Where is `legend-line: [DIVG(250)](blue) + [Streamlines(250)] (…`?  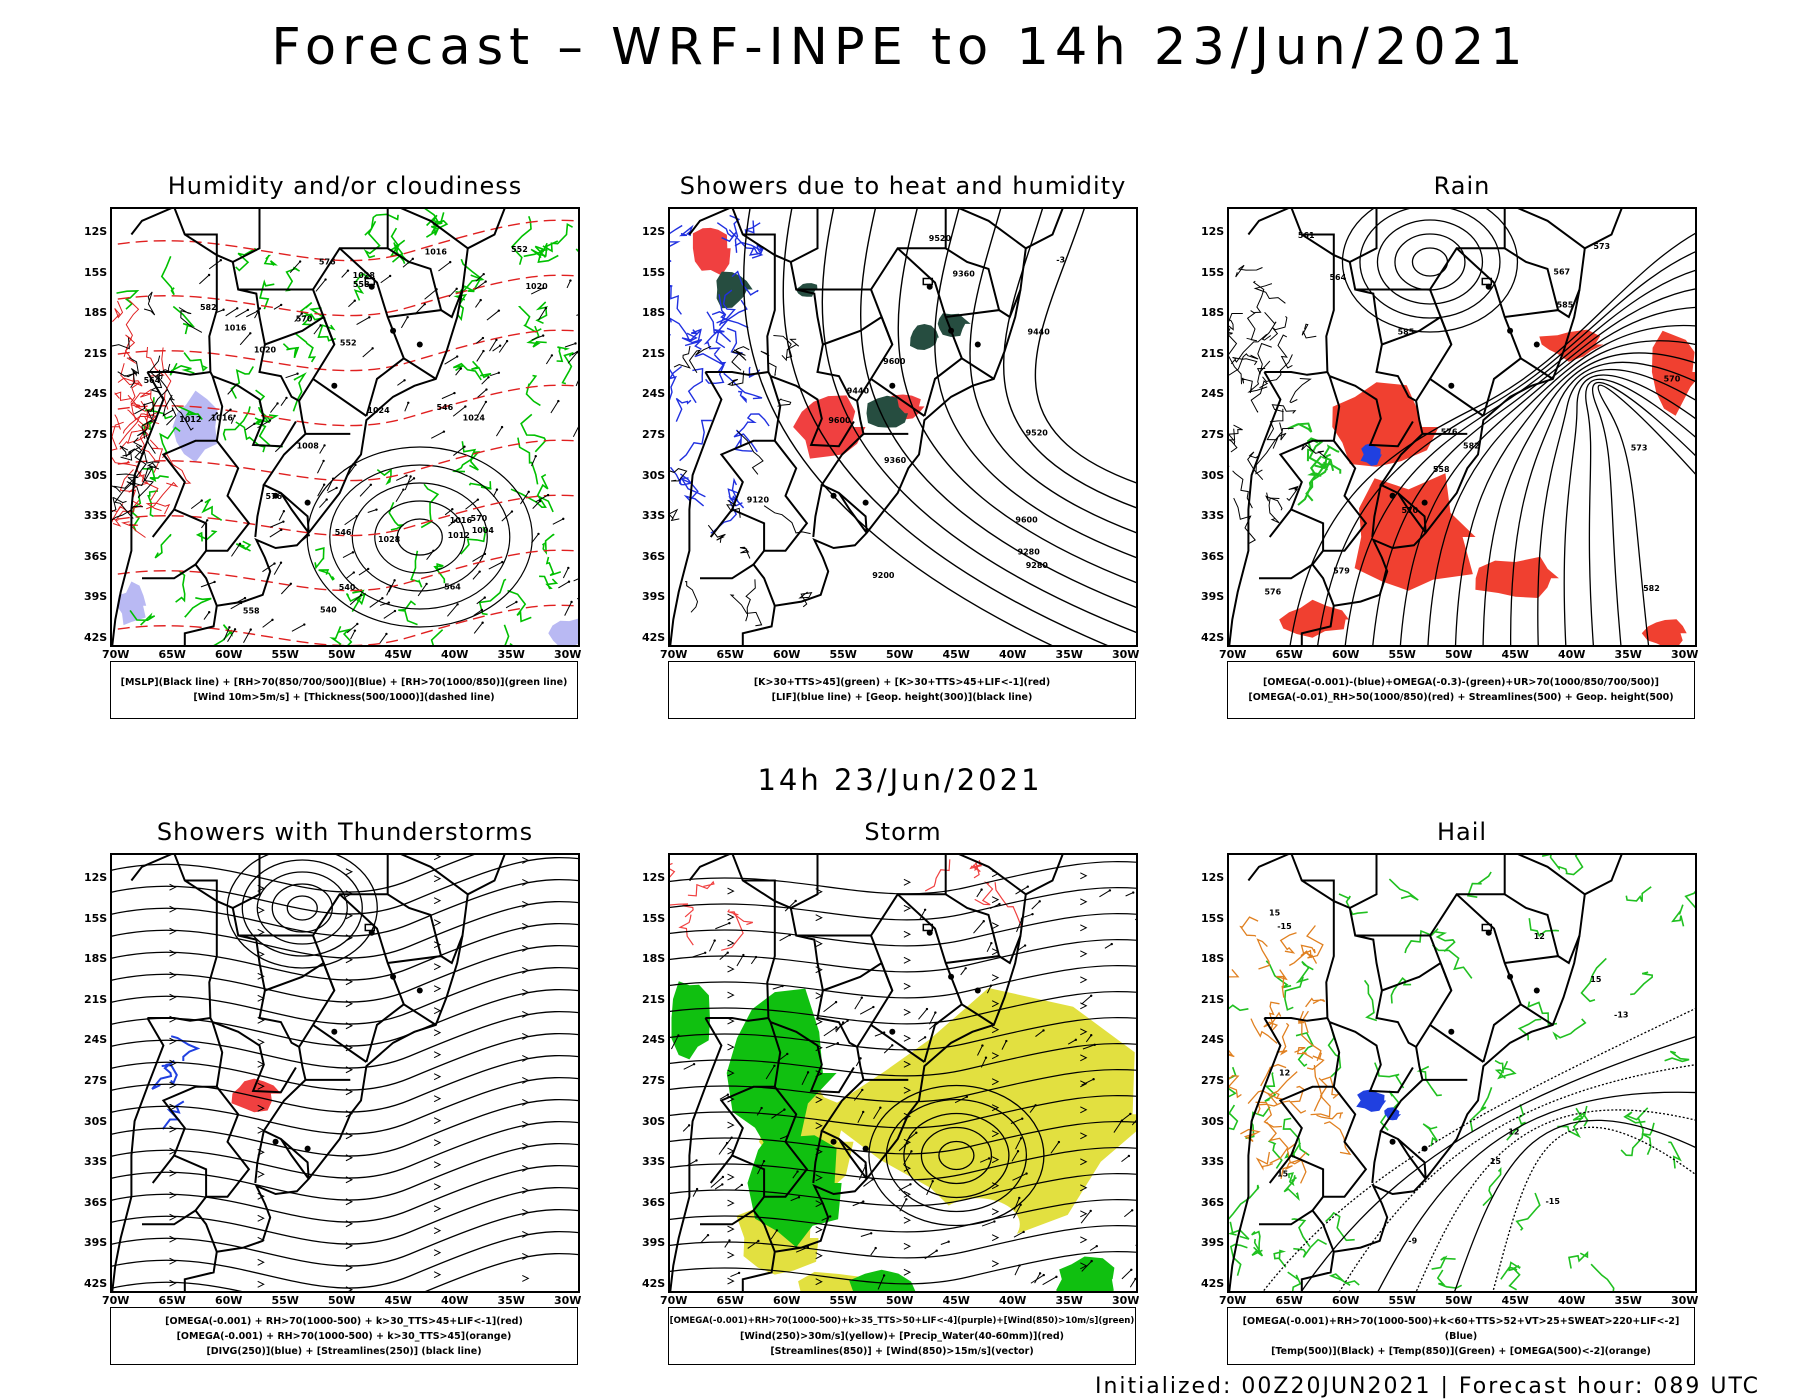 legend-line: [DIVG(250)](blue) + [Streamlines(250)] (… is located at coordinates (344, 1351).